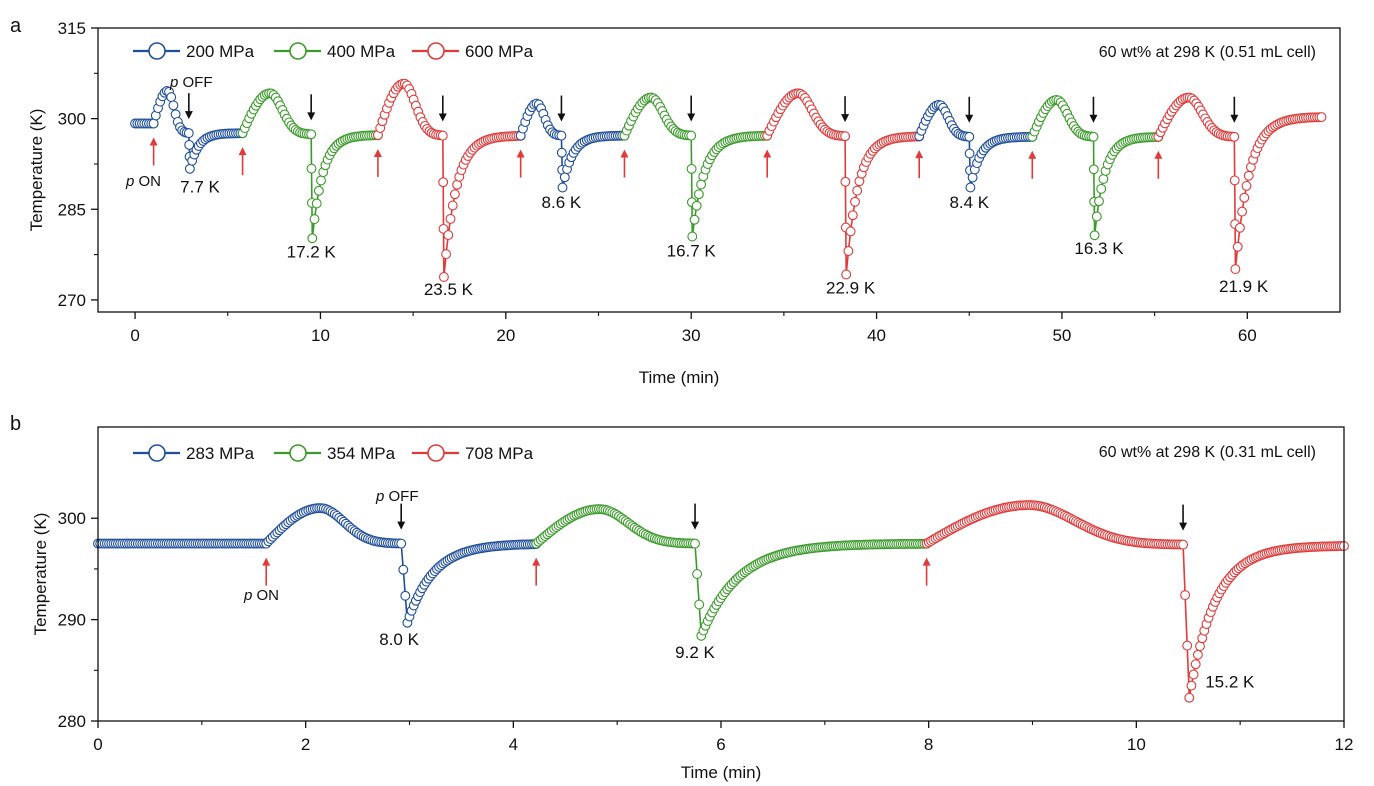 This screenshot has width=1374, height=786. What do you see at coordinates (725, 544) in the screenshot?
I see `plot-b-arrows` at bounding box center [725, 544].